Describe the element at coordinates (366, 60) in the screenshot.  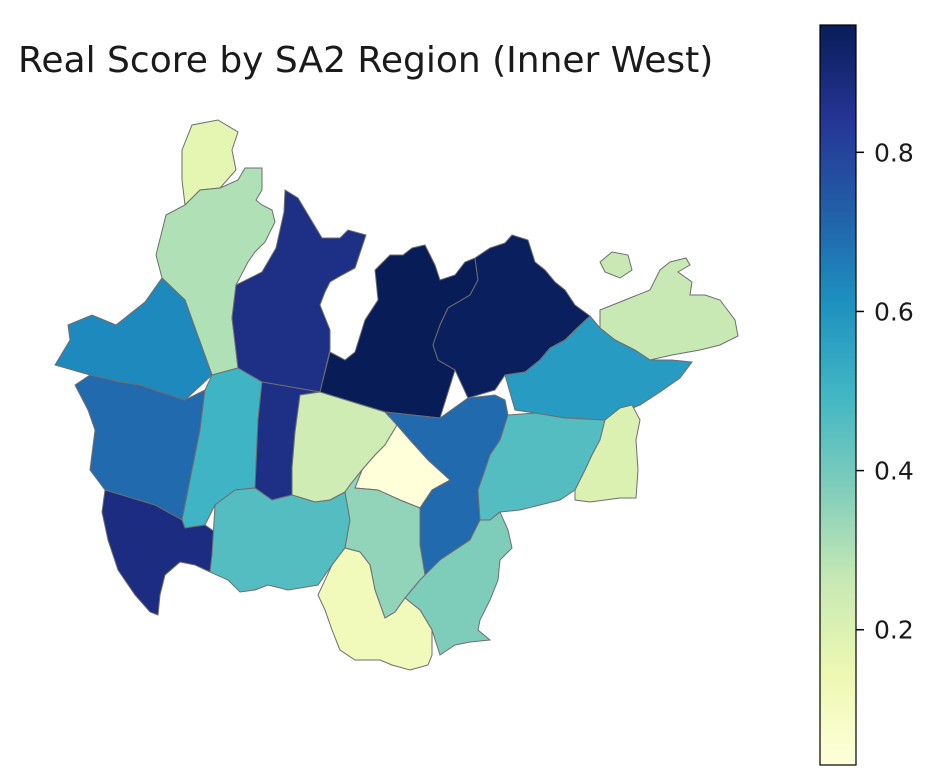
I see `map-title: Real Score by SA2 Region (Inner West)` at that location.